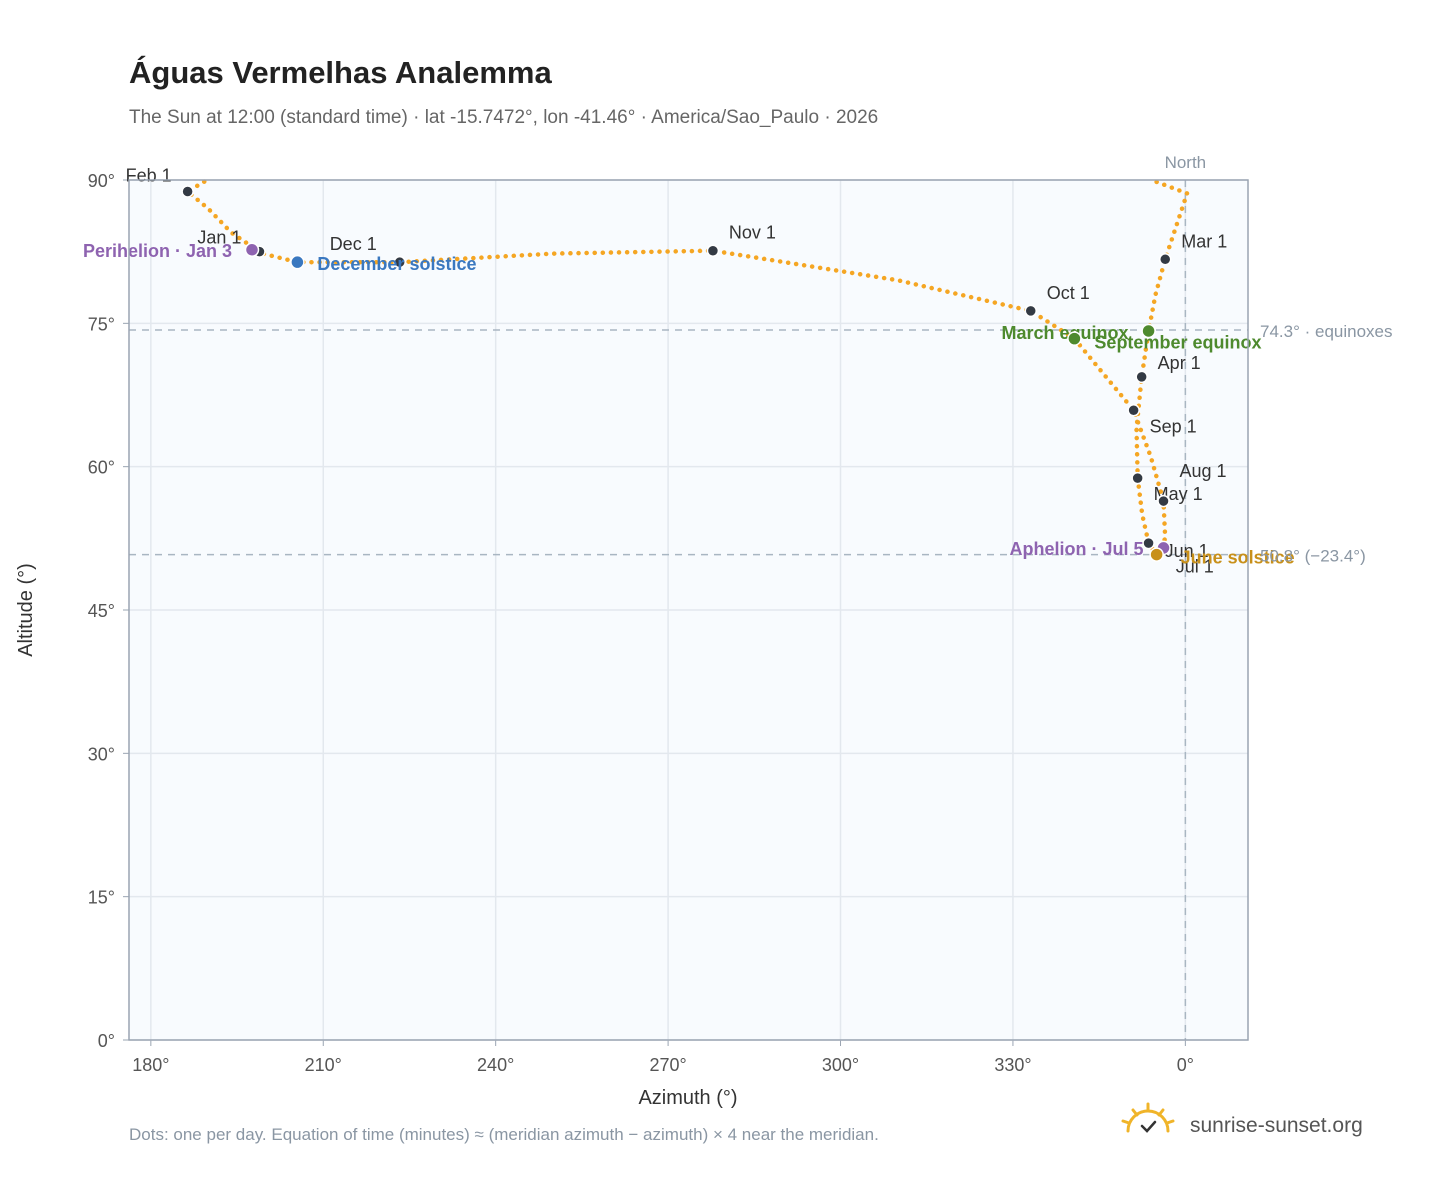 This screenshot has height=1193, width=1448. I want to click on month-label: Nov 1, so click(752, 233).